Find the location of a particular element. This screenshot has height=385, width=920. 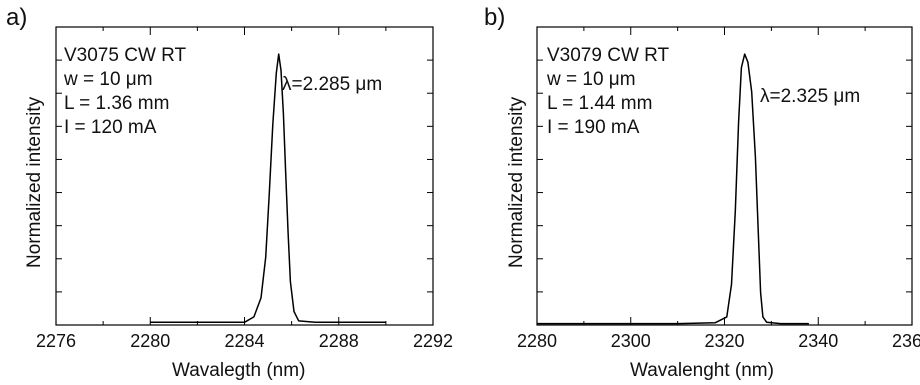

panel-label: b) is located at coordinates (495, 17).